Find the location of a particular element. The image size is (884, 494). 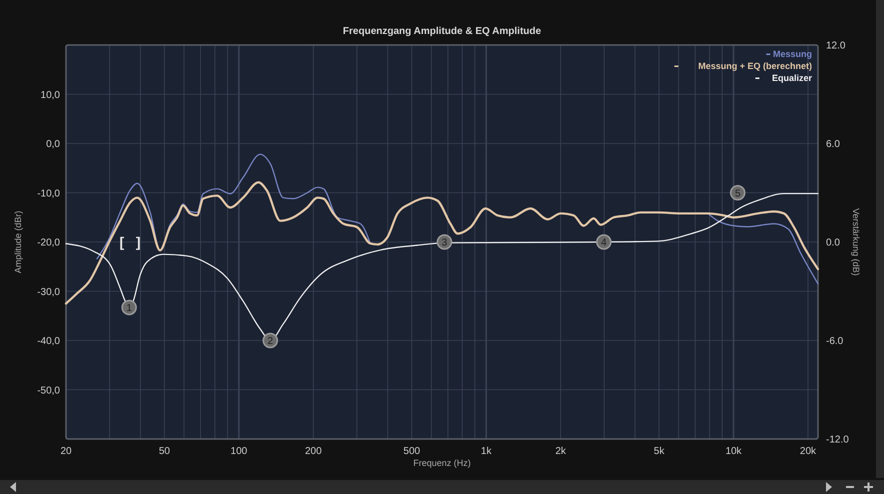

y-axis-title: Amplitude (dBr) is located at coordinates (18, 242).